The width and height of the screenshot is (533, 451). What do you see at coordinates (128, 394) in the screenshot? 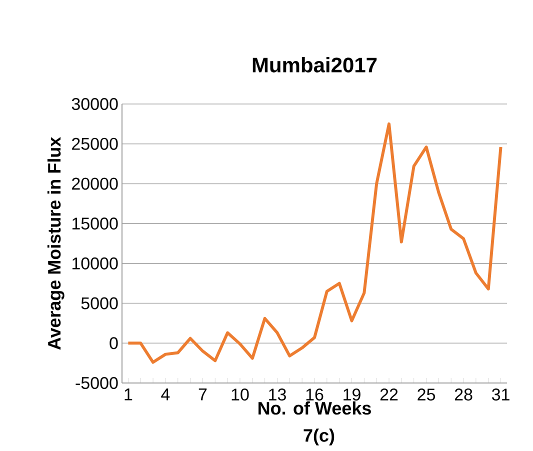
I see `x-tick-label: 1` at bounding box center [128, 394].